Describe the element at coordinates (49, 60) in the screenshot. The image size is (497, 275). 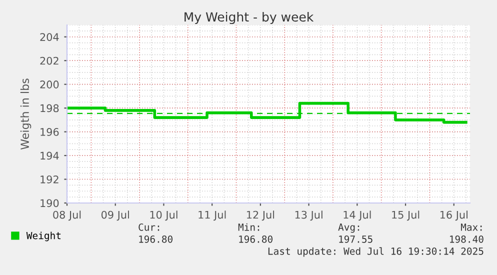
I see `y-tick-label: 202` at that location.